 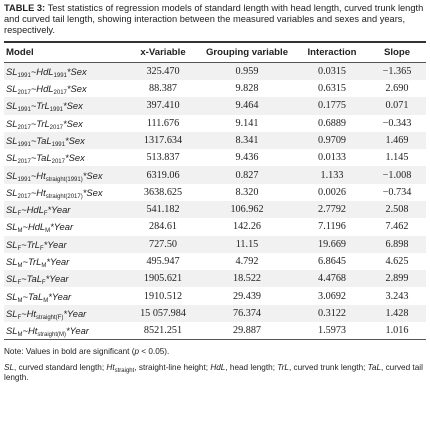 What do you see at coordinates (124, 370) in the screenshot?
I see `abbr-sub: straight` at bounding box center [124, 370].